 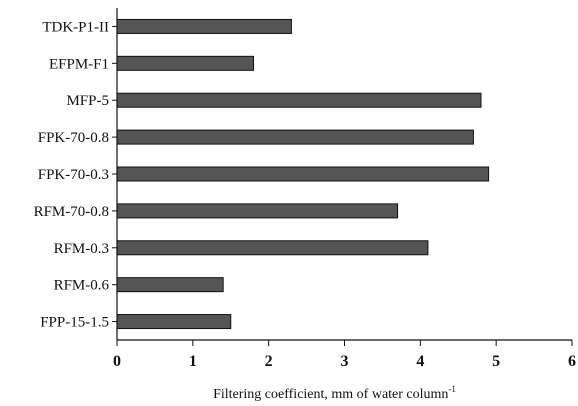 What do you see at coordinates (420, 361) in the screenshot?
I see `x-tick-label: 4` at bounding box center [420, 361].